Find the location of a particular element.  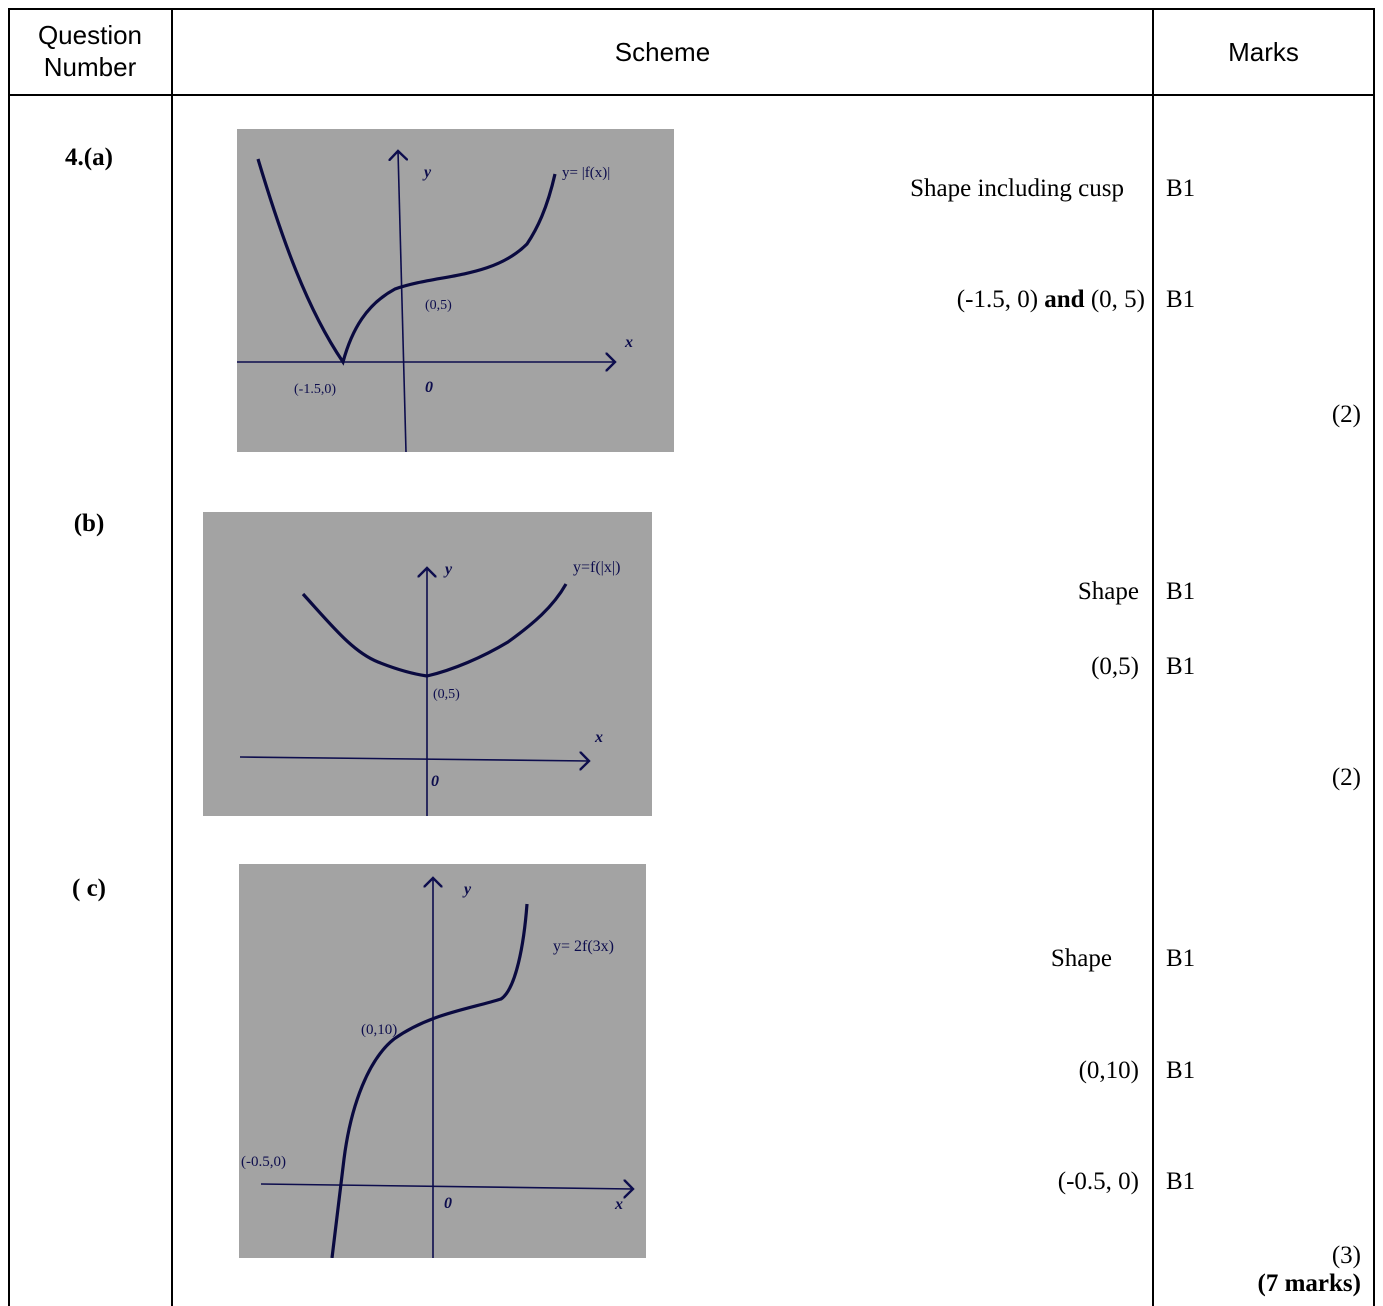

curve-label: y= 2f(3x) is located at coordinates (583, 946).